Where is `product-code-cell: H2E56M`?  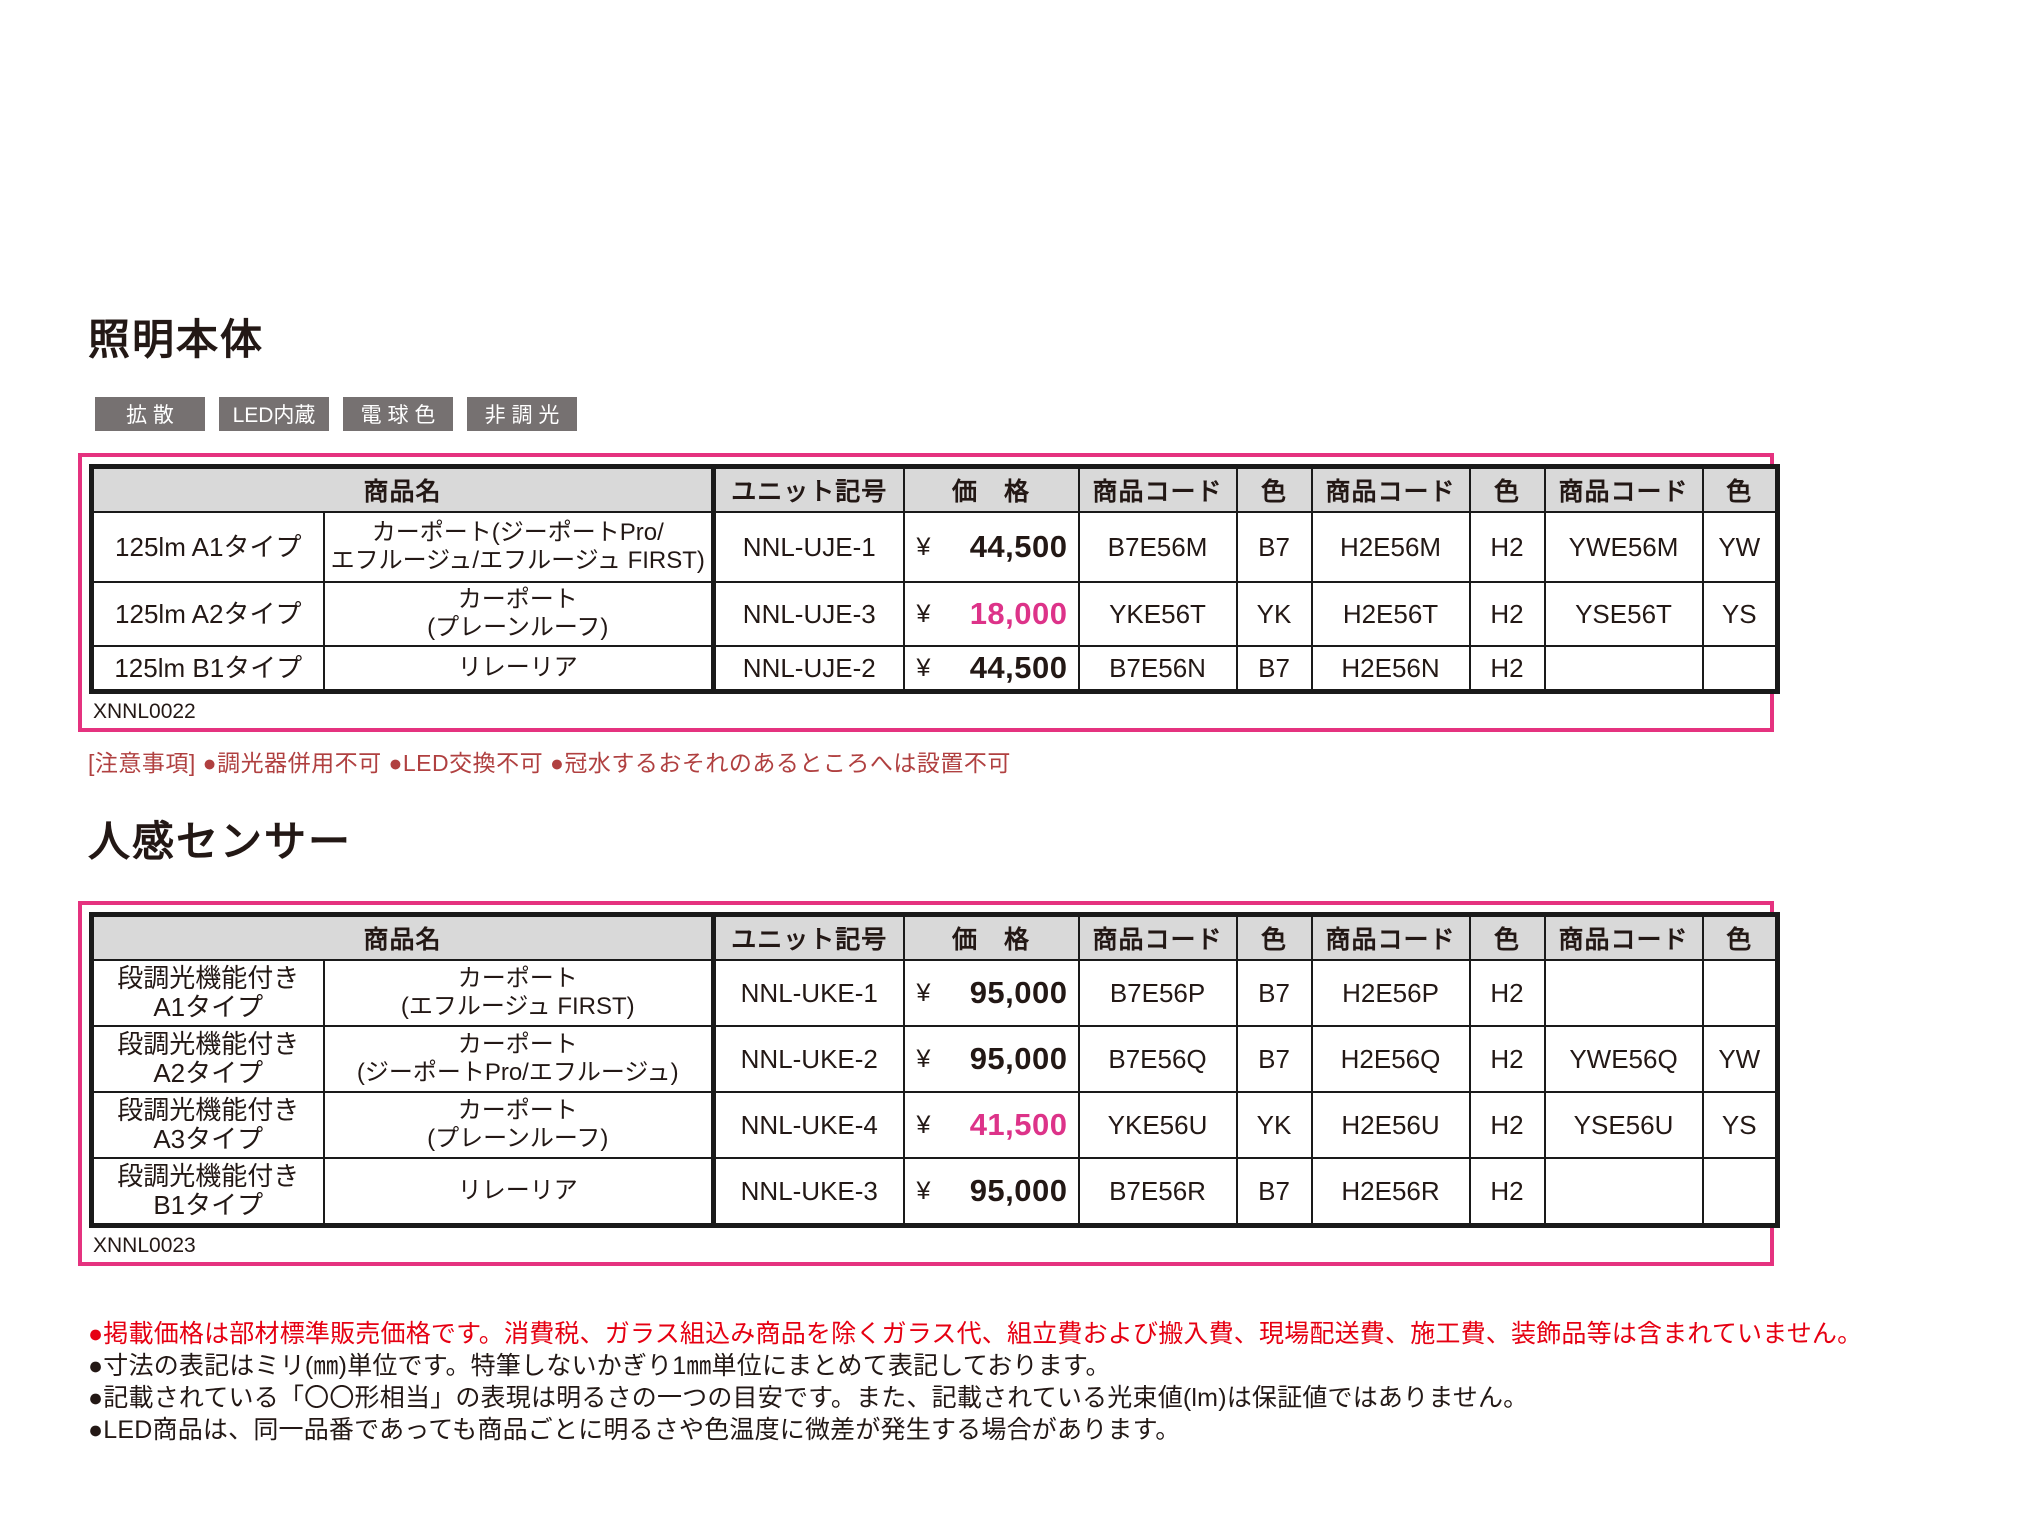
product-code-cell: H2E56M is located at coordinates (1390, 547).